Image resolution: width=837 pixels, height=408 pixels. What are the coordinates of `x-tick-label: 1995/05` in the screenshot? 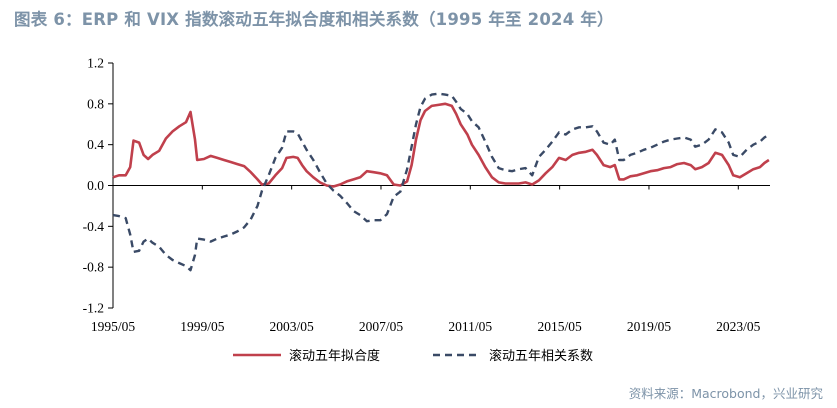 It's located at (113, 326).